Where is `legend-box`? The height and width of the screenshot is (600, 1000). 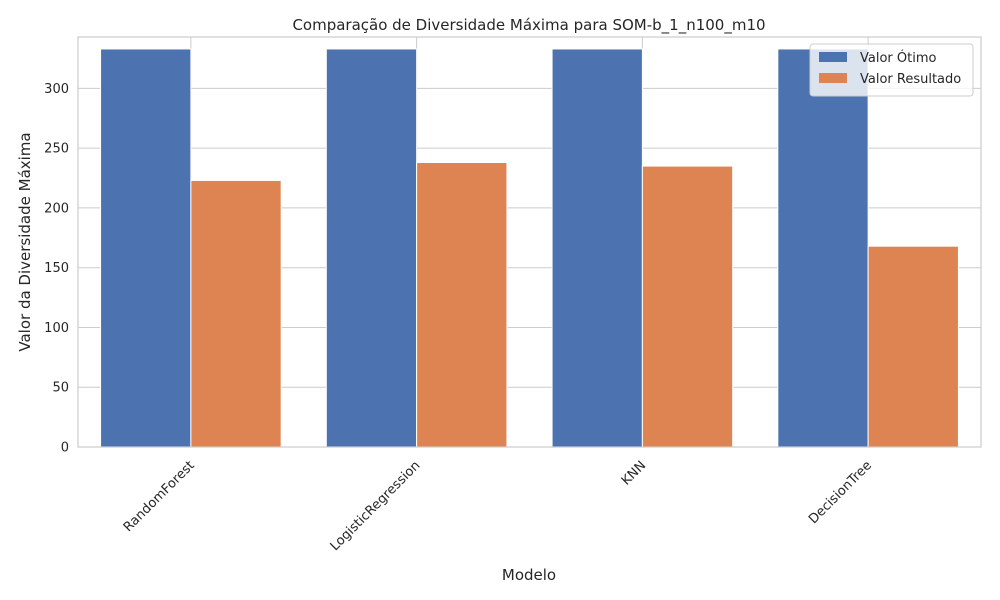
legend-box is located at coordinates (891, 70).